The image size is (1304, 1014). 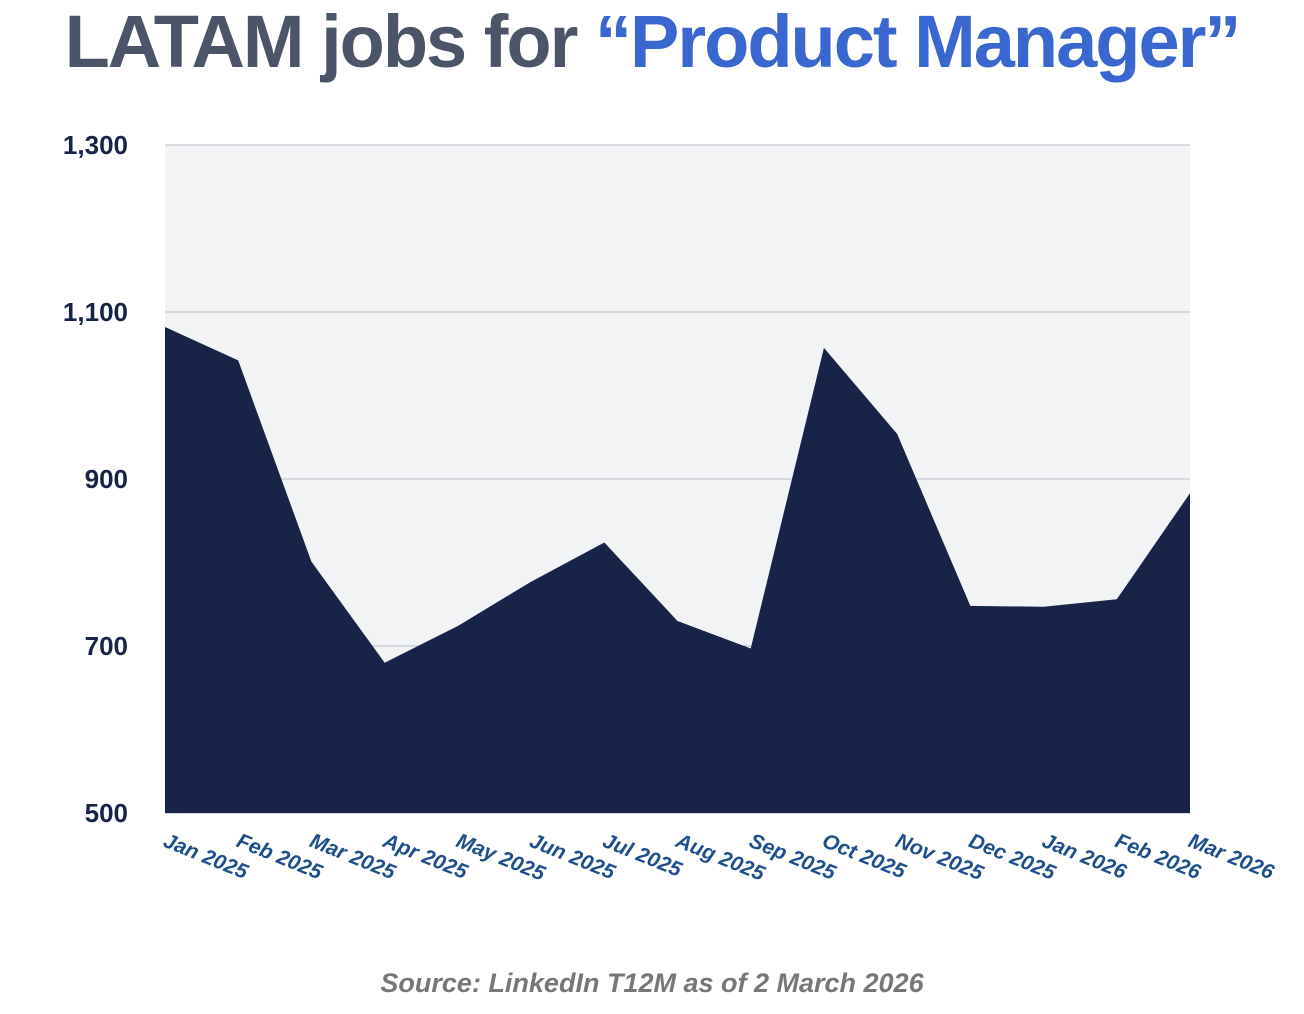 I want to click on y-tick-label: 700, so click(x=106, y=646).